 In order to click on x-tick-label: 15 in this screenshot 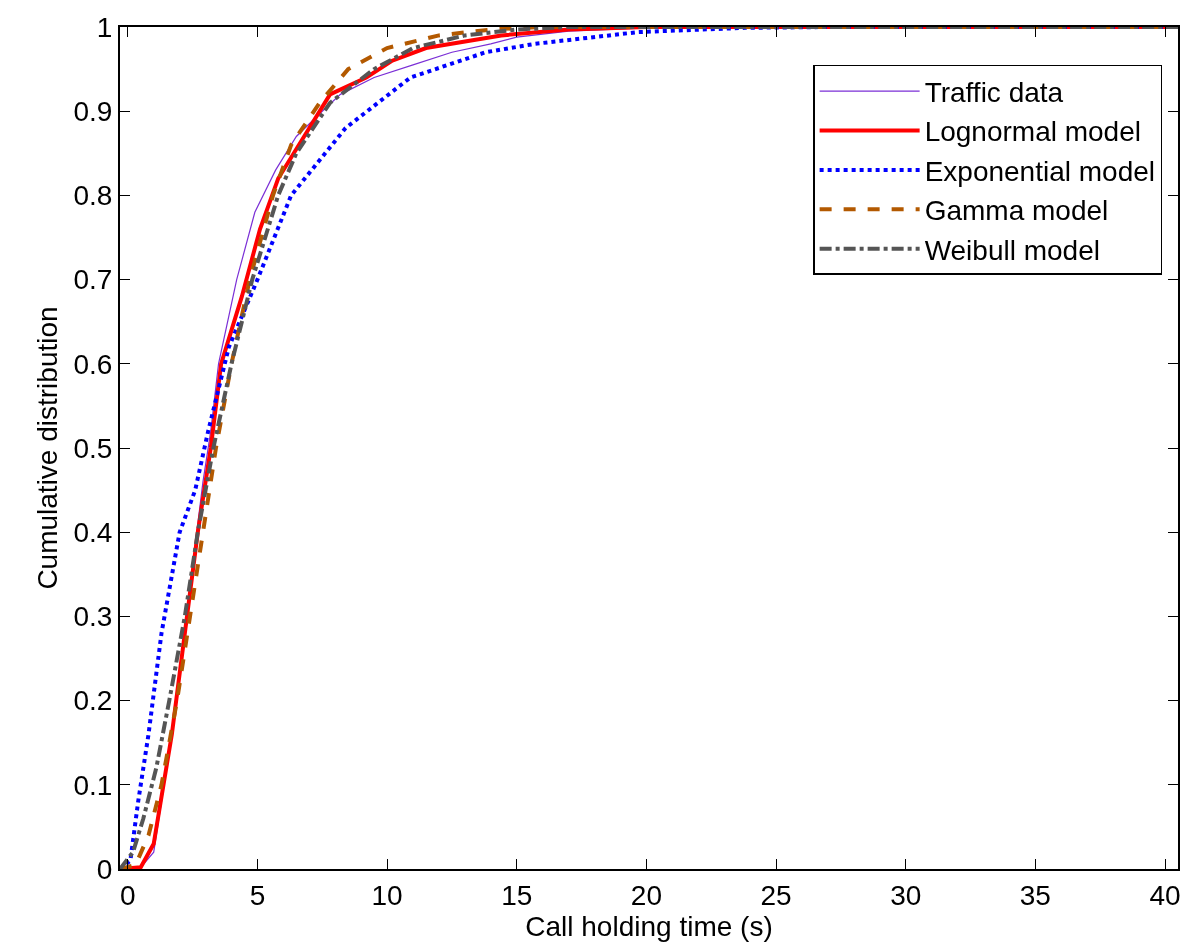, I will do `click(517, 895)`.